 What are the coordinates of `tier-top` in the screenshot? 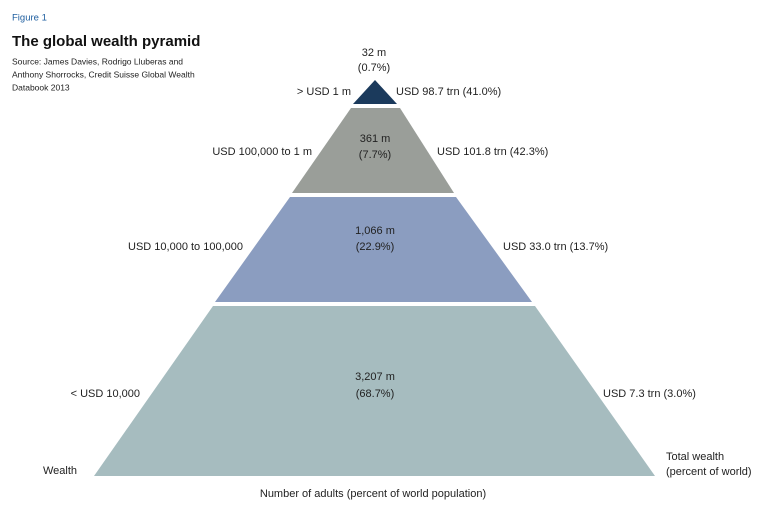 It's located at (375, 92).